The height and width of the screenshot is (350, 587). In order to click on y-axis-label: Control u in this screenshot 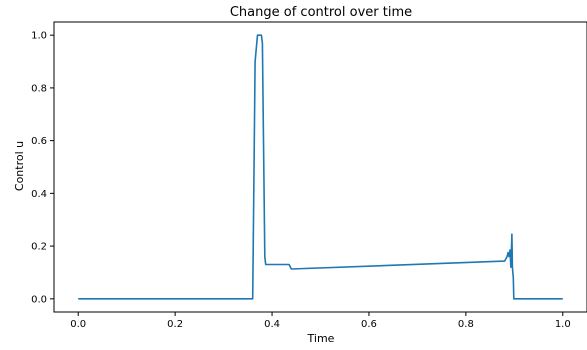, I will do `click(19, 166)`.